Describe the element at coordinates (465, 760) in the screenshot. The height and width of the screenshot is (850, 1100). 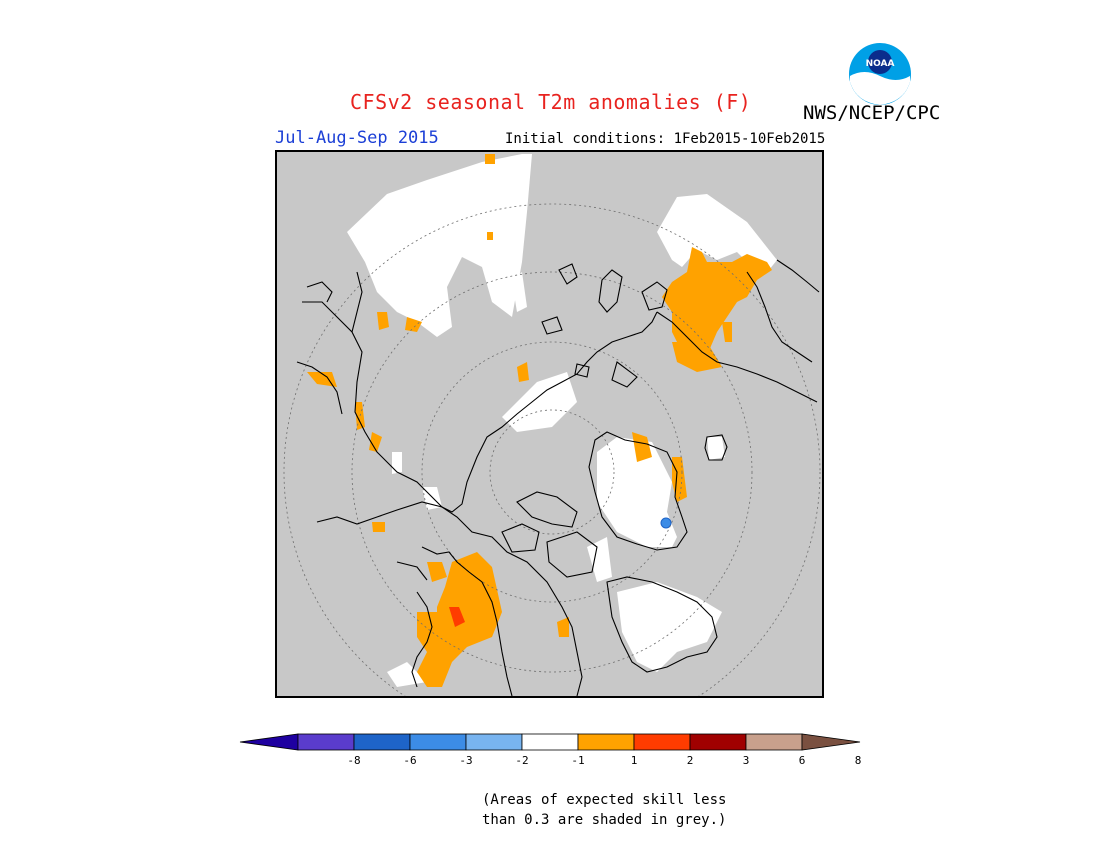
I see `colorbar-tick-label: -3` at that location.